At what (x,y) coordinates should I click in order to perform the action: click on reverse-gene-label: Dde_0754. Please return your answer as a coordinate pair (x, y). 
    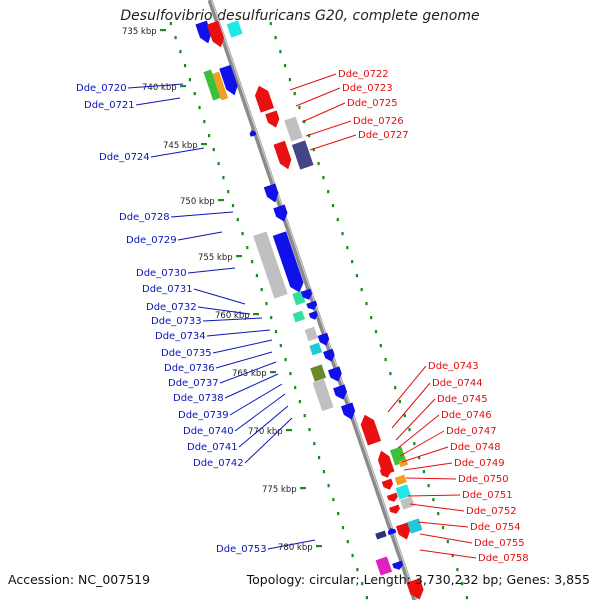
    Looking at the image, I should click on (495, 527).